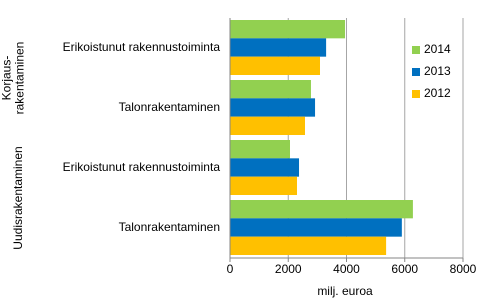 The height and width of the screenshot is (302, 491). Describe the element at coordinates (437, 93) in the screenshot. I see `legend-label: 2012` at that location.